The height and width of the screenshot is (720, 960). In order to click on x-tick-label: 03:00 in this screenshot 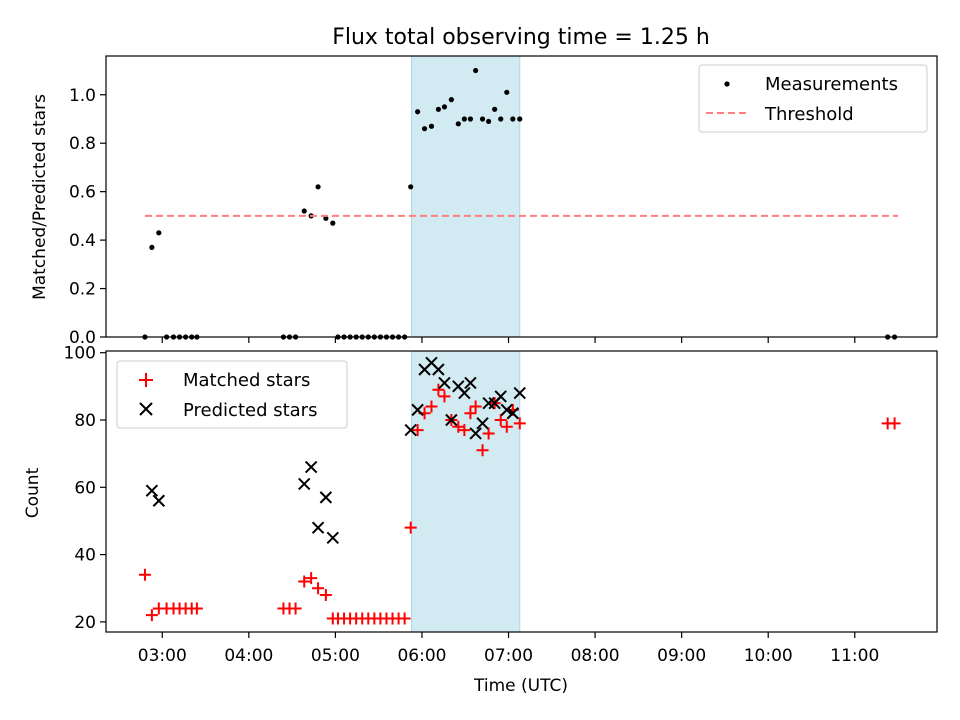, I will do `click(162, 656)`.